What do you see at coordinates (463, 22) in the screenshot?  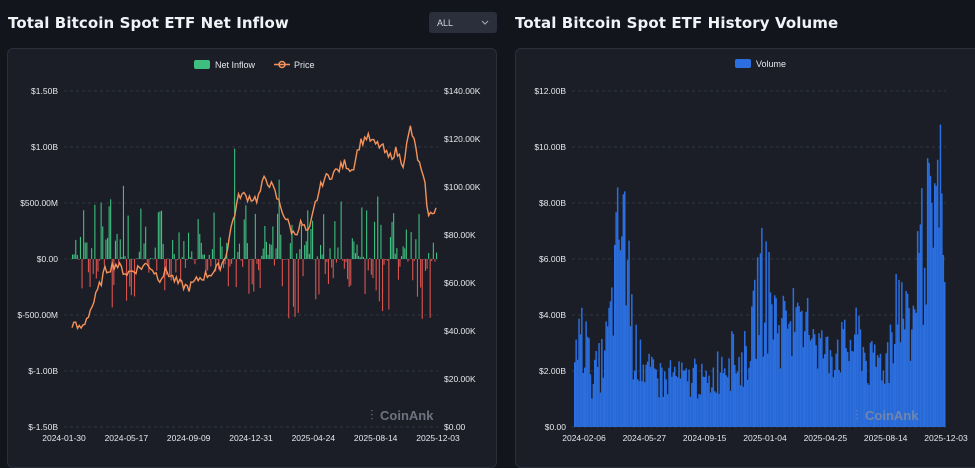 I see `time-range-select: ALL` at bounding box center [463, 22].